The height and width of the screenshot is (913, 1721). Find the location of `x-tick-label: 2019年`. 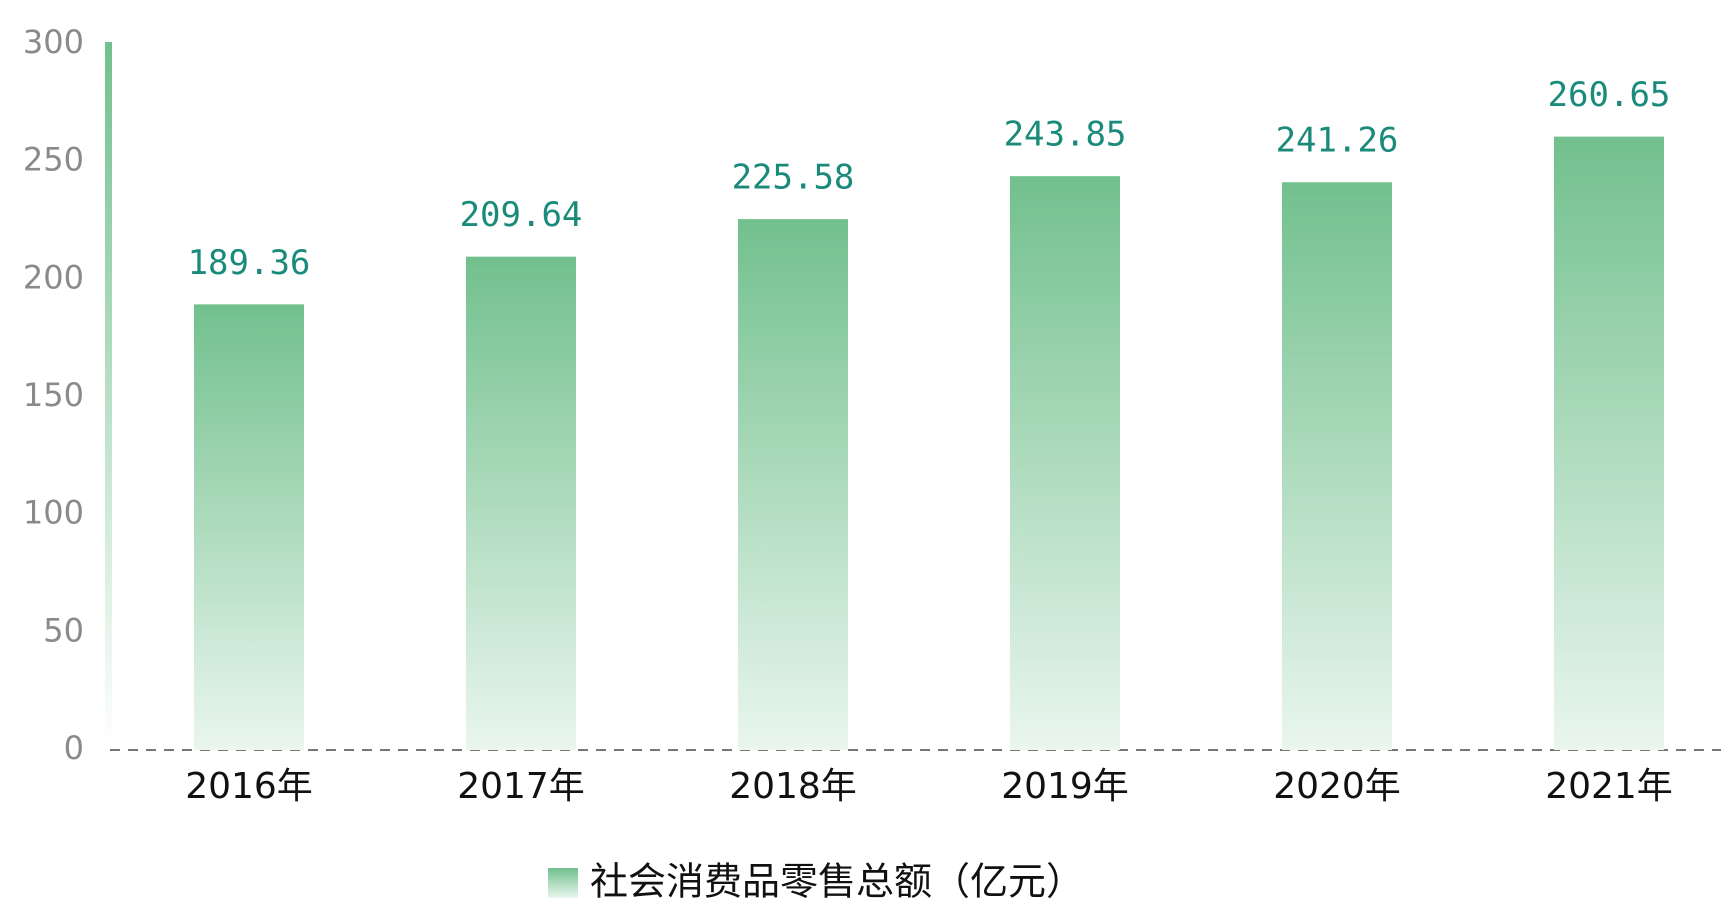

x-tick-label: 2019年 is located at coordinates (1065, 786).